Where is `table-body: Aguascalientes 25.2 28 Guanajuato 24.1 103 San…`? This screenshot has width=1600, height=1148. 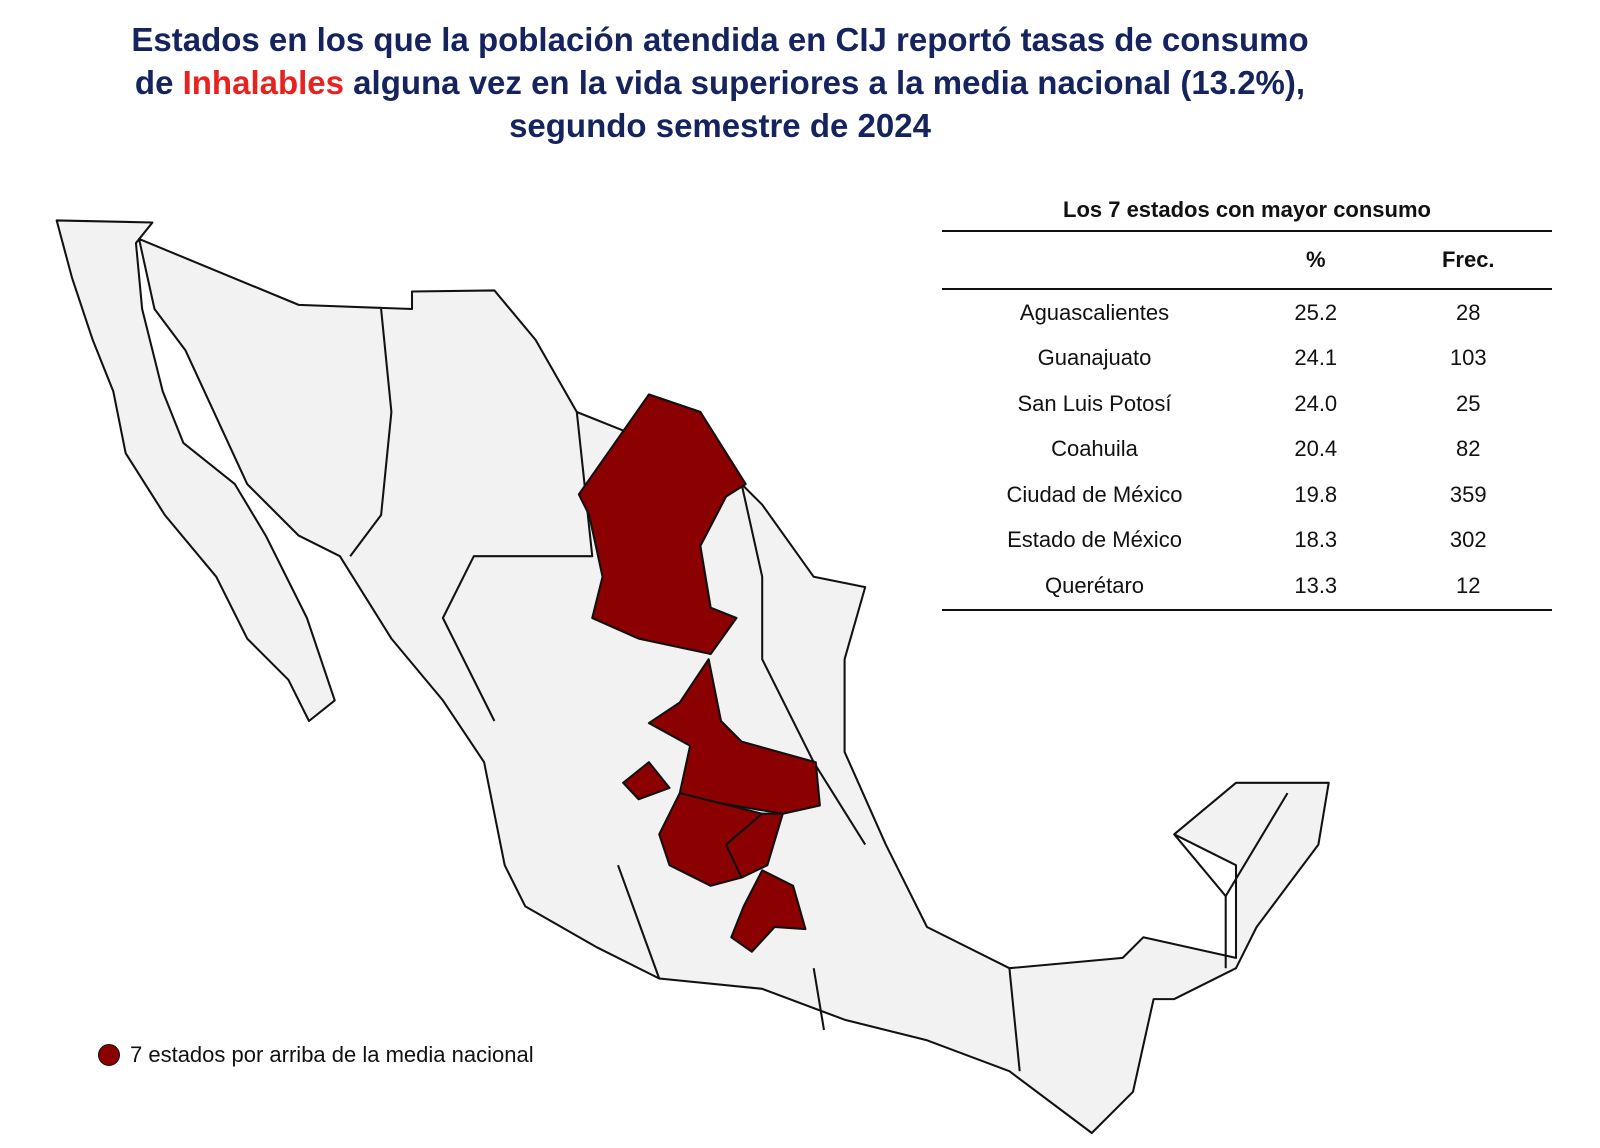
table-body: Aguascalientes 25.2 28 Guanajuato 24.1 103 San… is located at coordinates (1247, 449).